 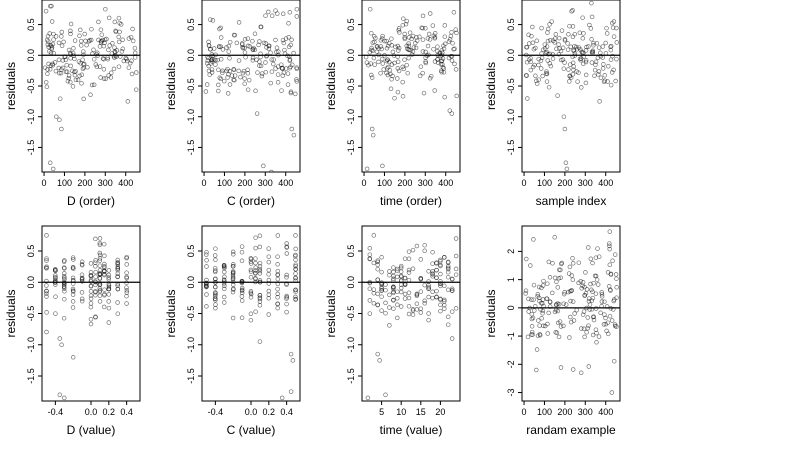 What do you see at coordinates (171, 313) in the screenshot?
I see `y-axis-title: residuals` at bounding box center [171, 313].